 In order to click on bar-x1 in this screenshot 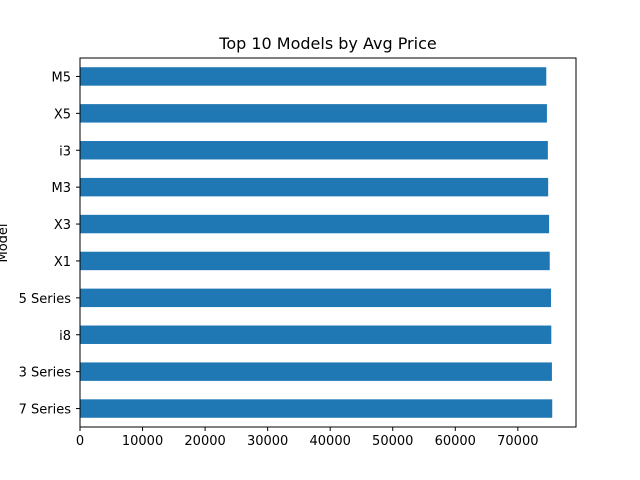, I will do `click(315, 261)`.